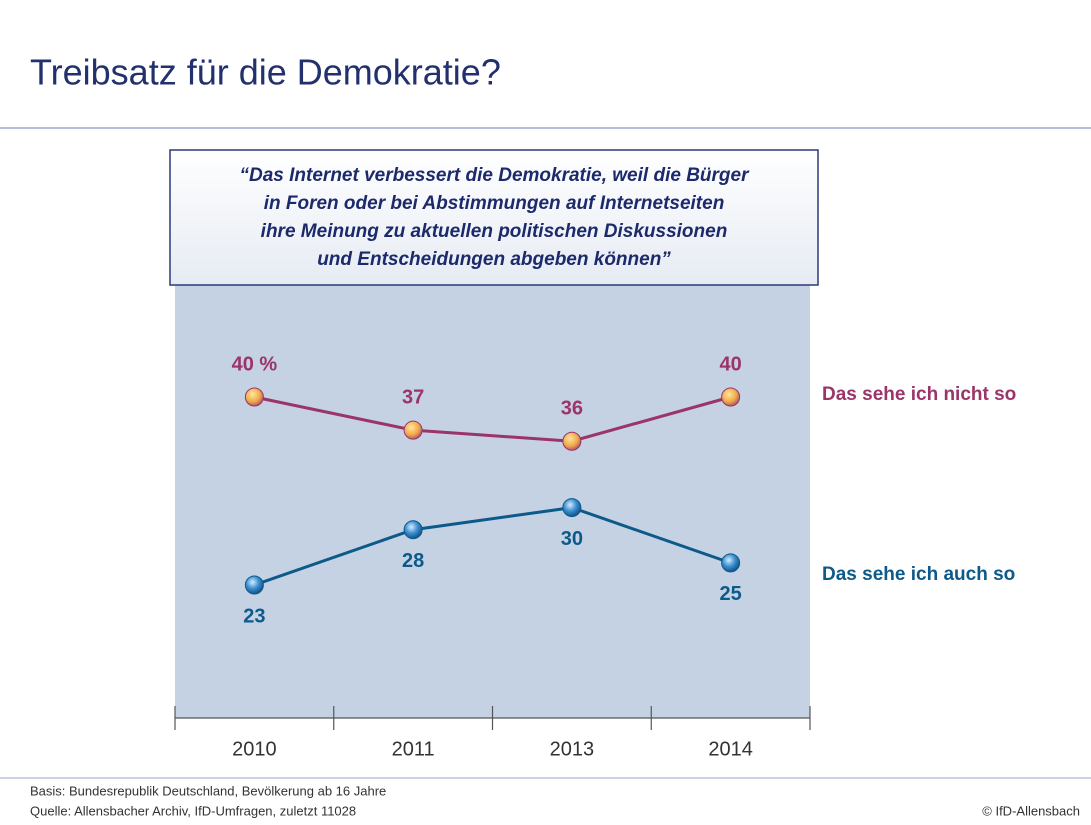 The height and width of the screenshot is (825, 1091). What do you see at coordinates (730, 749) in the screenshot?
I see `x-tick-label: 2014` at bounding box center [730, 749].